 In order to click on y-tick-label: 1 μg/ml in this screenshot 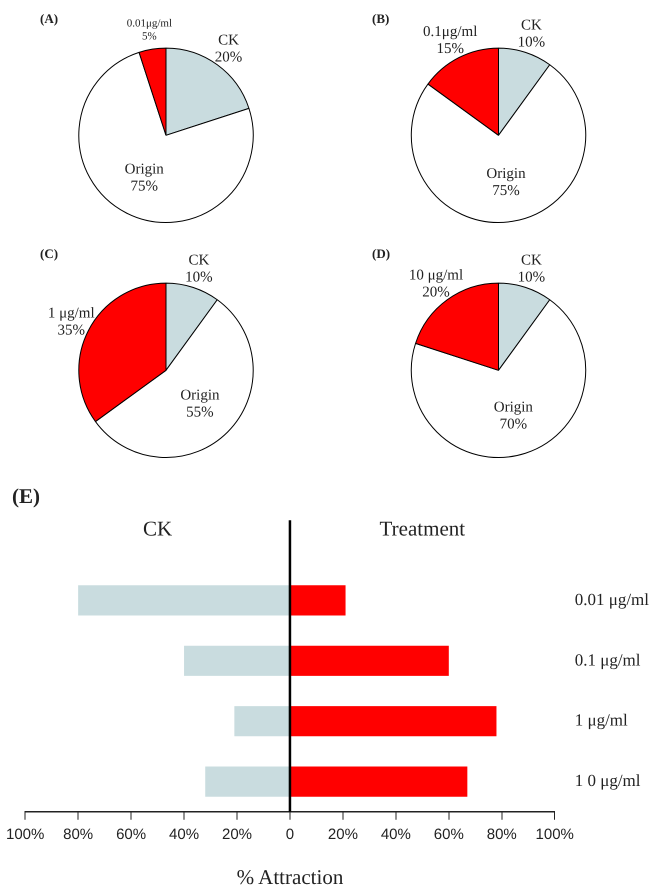, I will do `click(601, 720)`.